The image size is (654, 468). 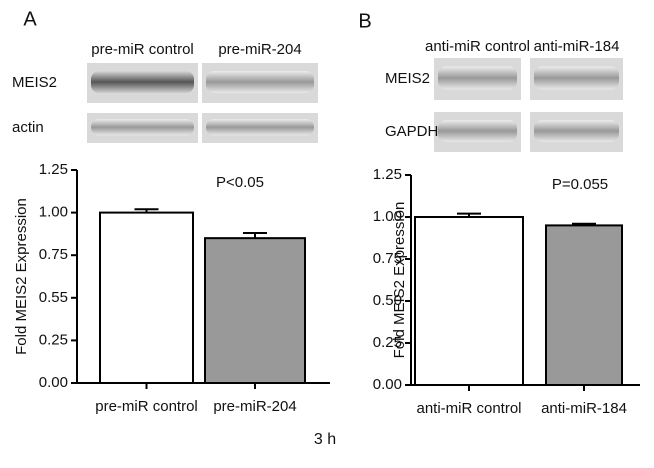 I want to click on panel-label: A, so click(x=30, y=19).